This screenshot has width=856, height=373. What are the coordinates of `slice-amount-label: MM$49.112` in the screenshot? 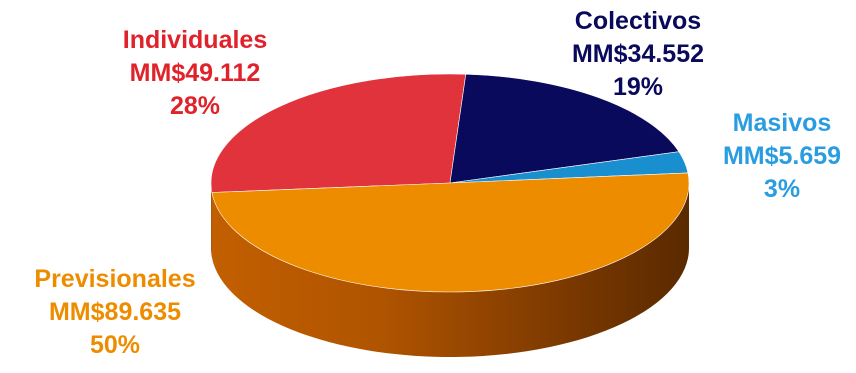 It's located at (195, 73).